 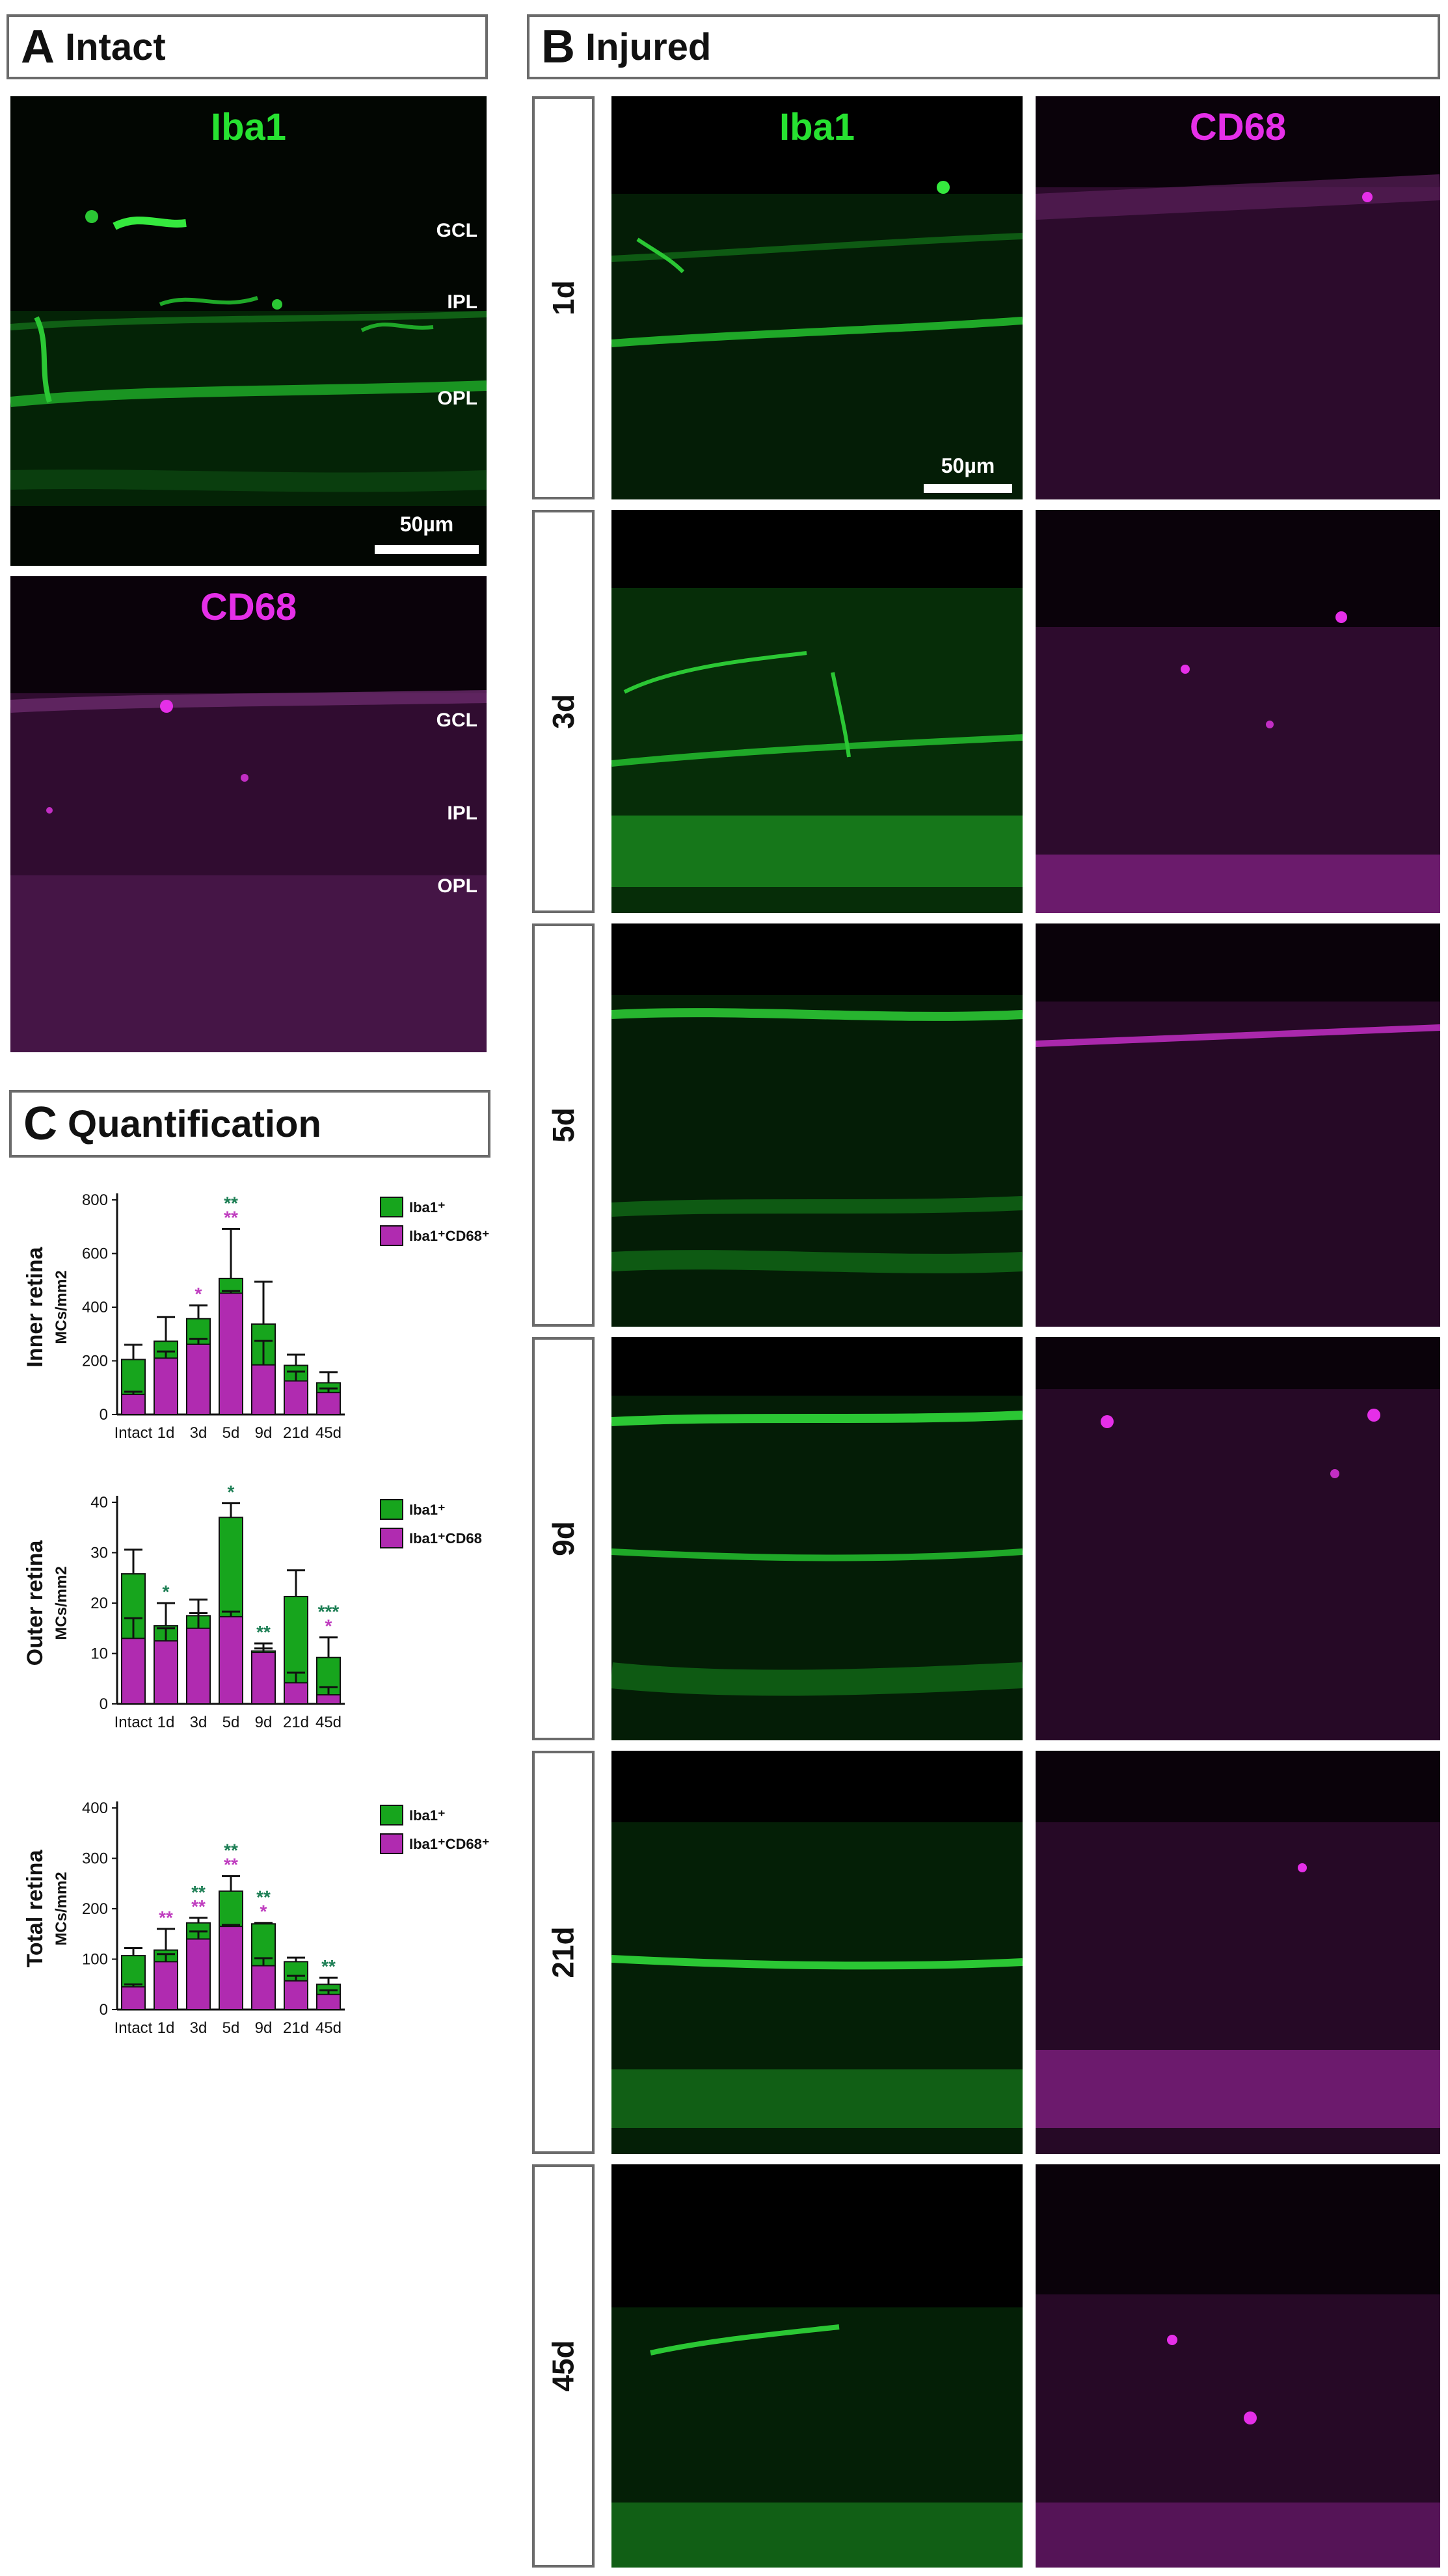 What do you see at coordinates (817, 1161) in the screenshot?
I see `iba1-5d-microscopy` at bounding box center [817, 1161].